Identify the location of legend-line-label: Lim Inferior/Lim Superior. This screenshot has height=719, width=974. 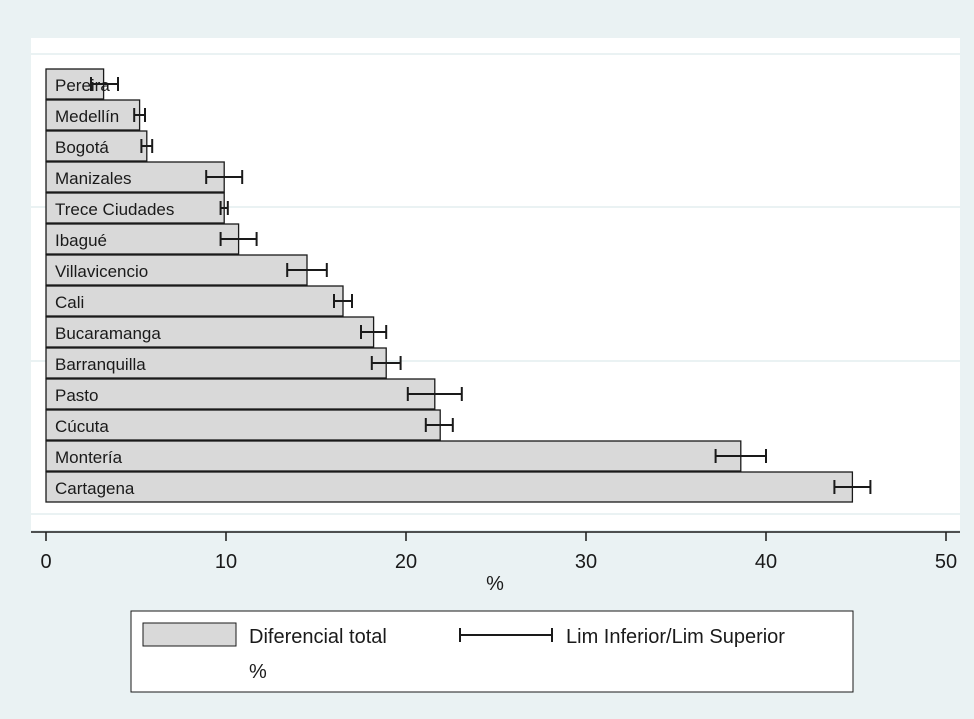
(675, 637).